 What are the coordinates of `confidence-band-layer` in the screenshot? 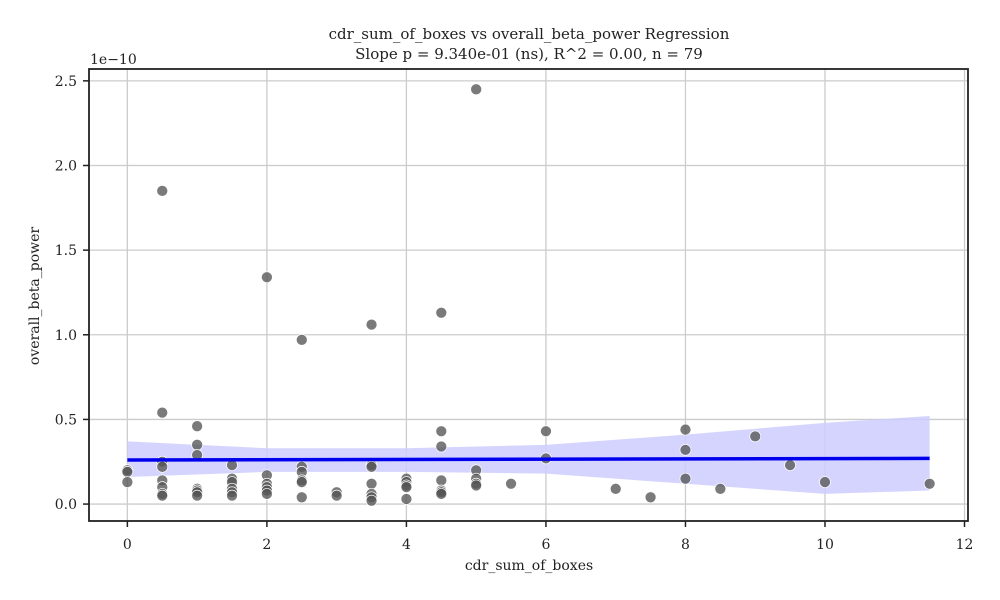 It's located at (528, 455).